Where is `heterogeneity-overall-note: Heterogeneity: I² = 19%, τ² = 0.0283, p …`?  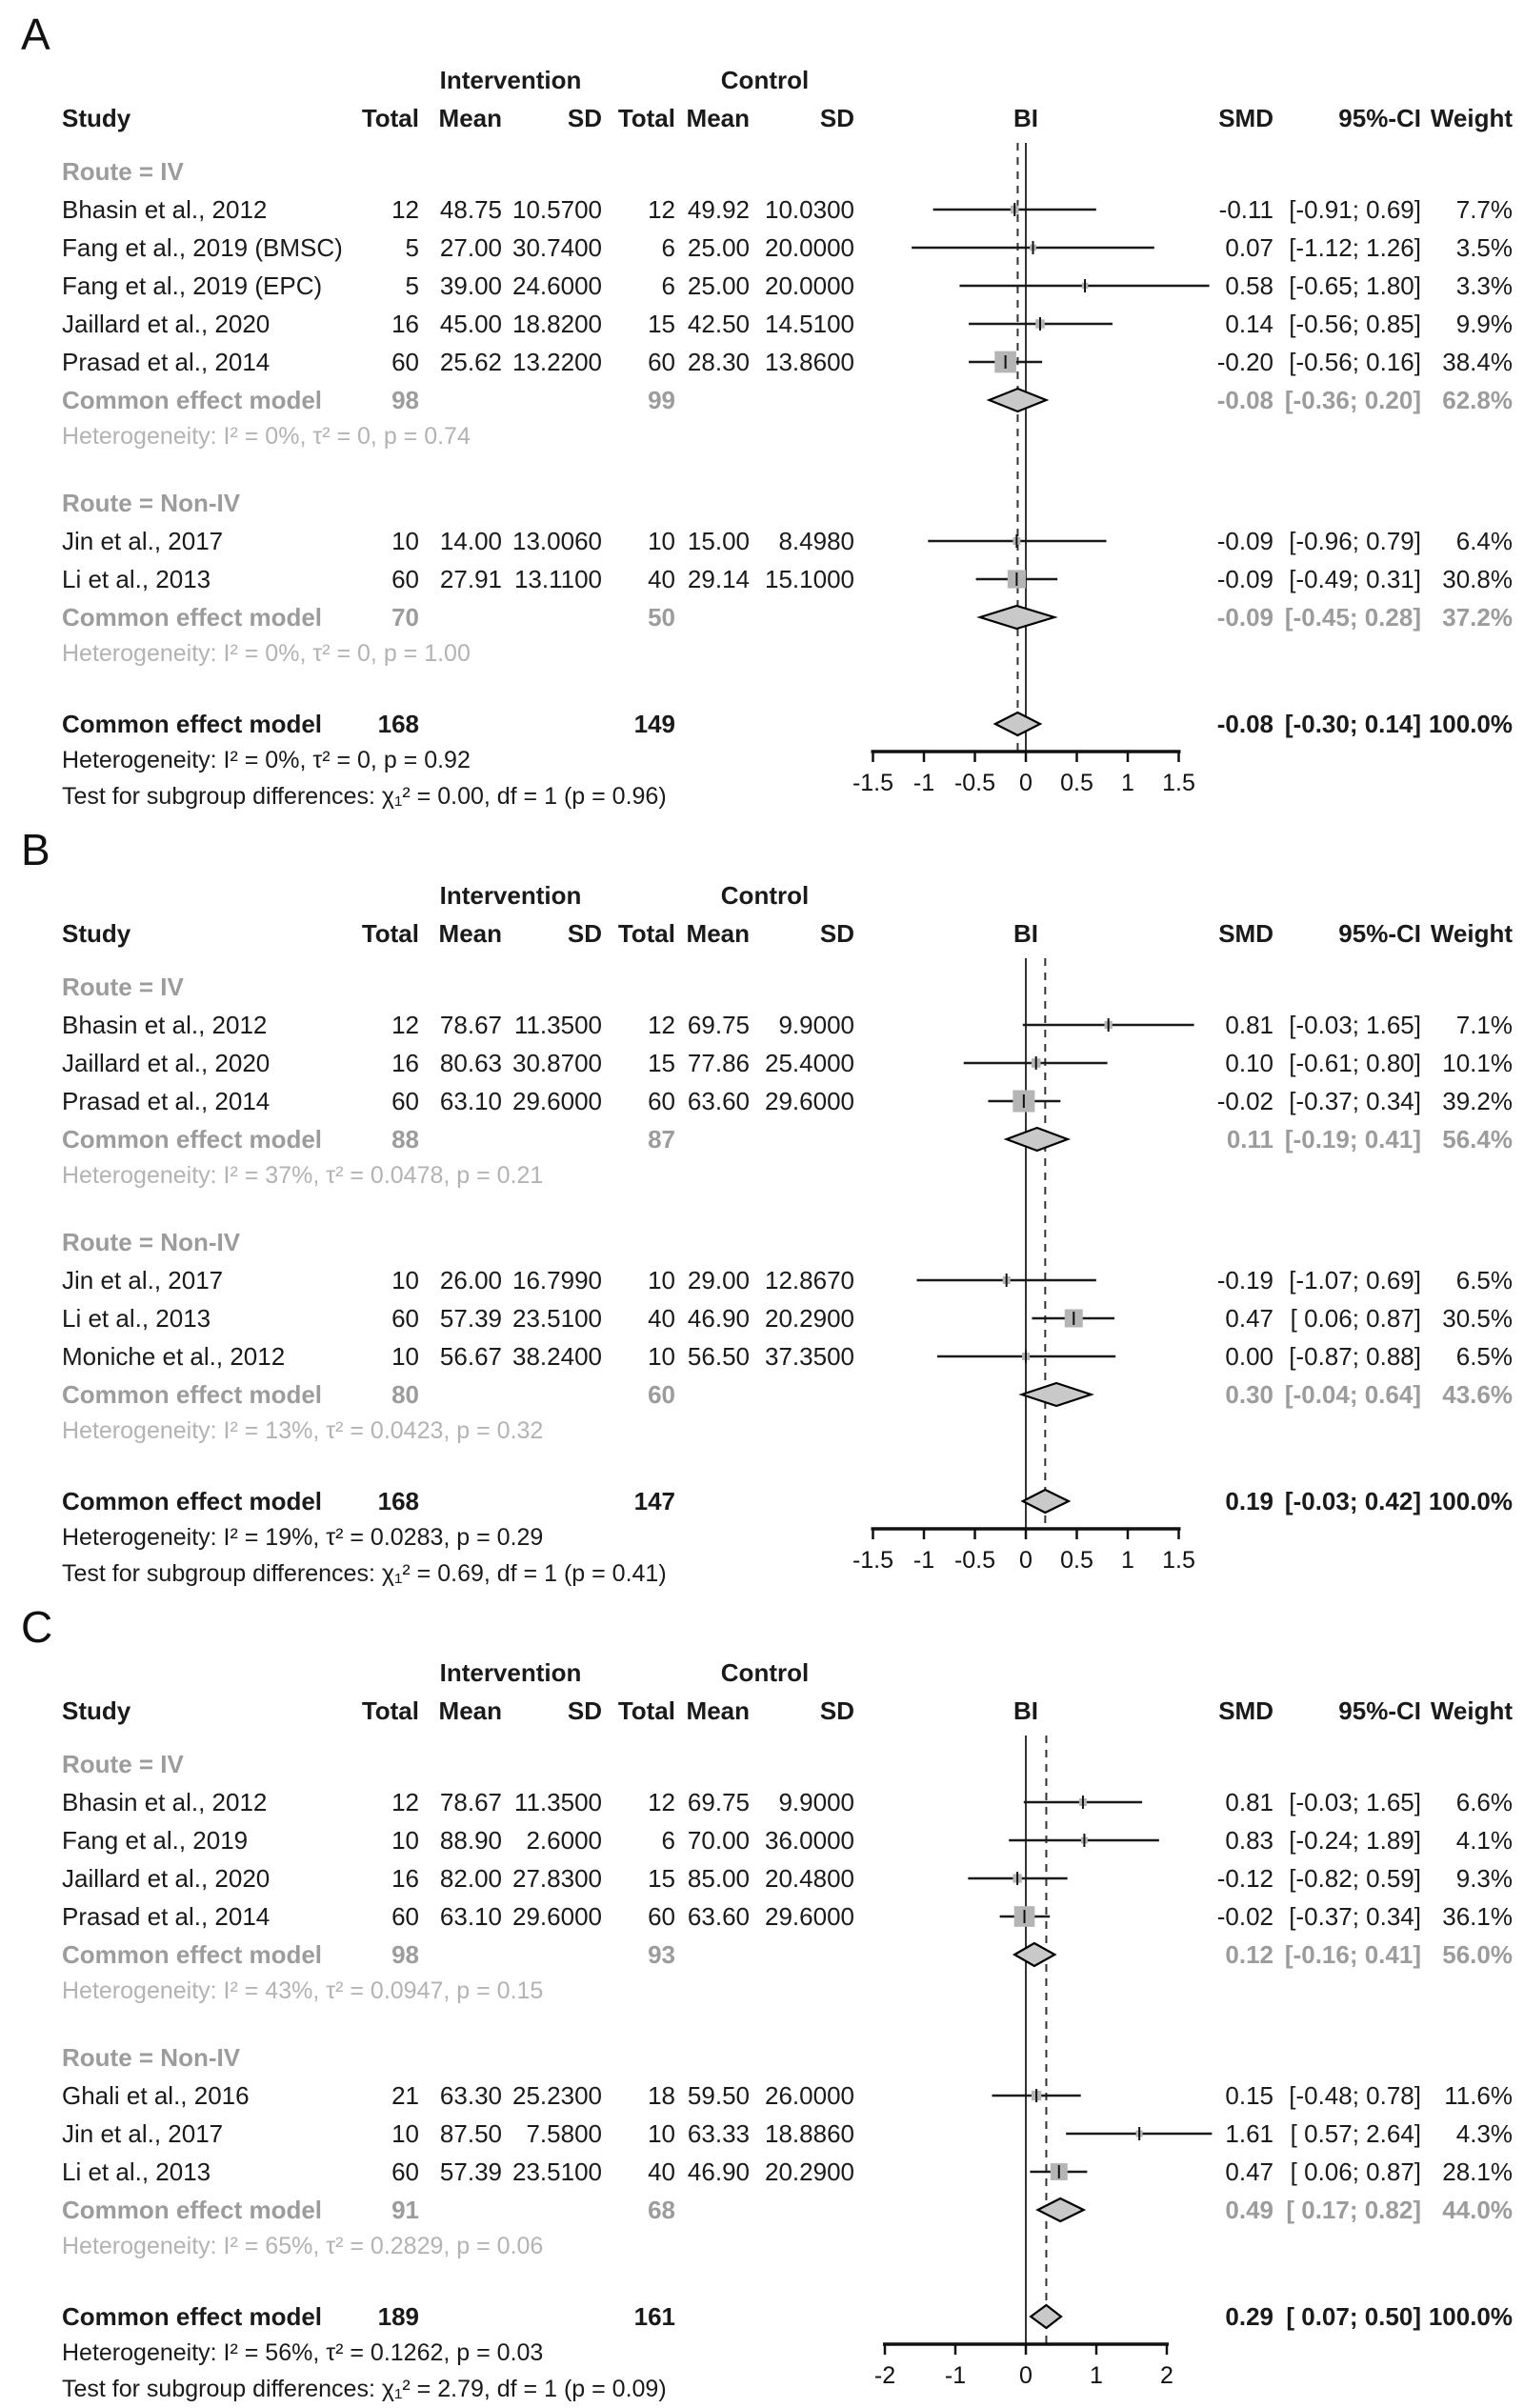
heterogeneity-overall-note: Heterogeneity: I² = 19%, τ² = 0.0283, p … is located at coordinates (303, 1537).